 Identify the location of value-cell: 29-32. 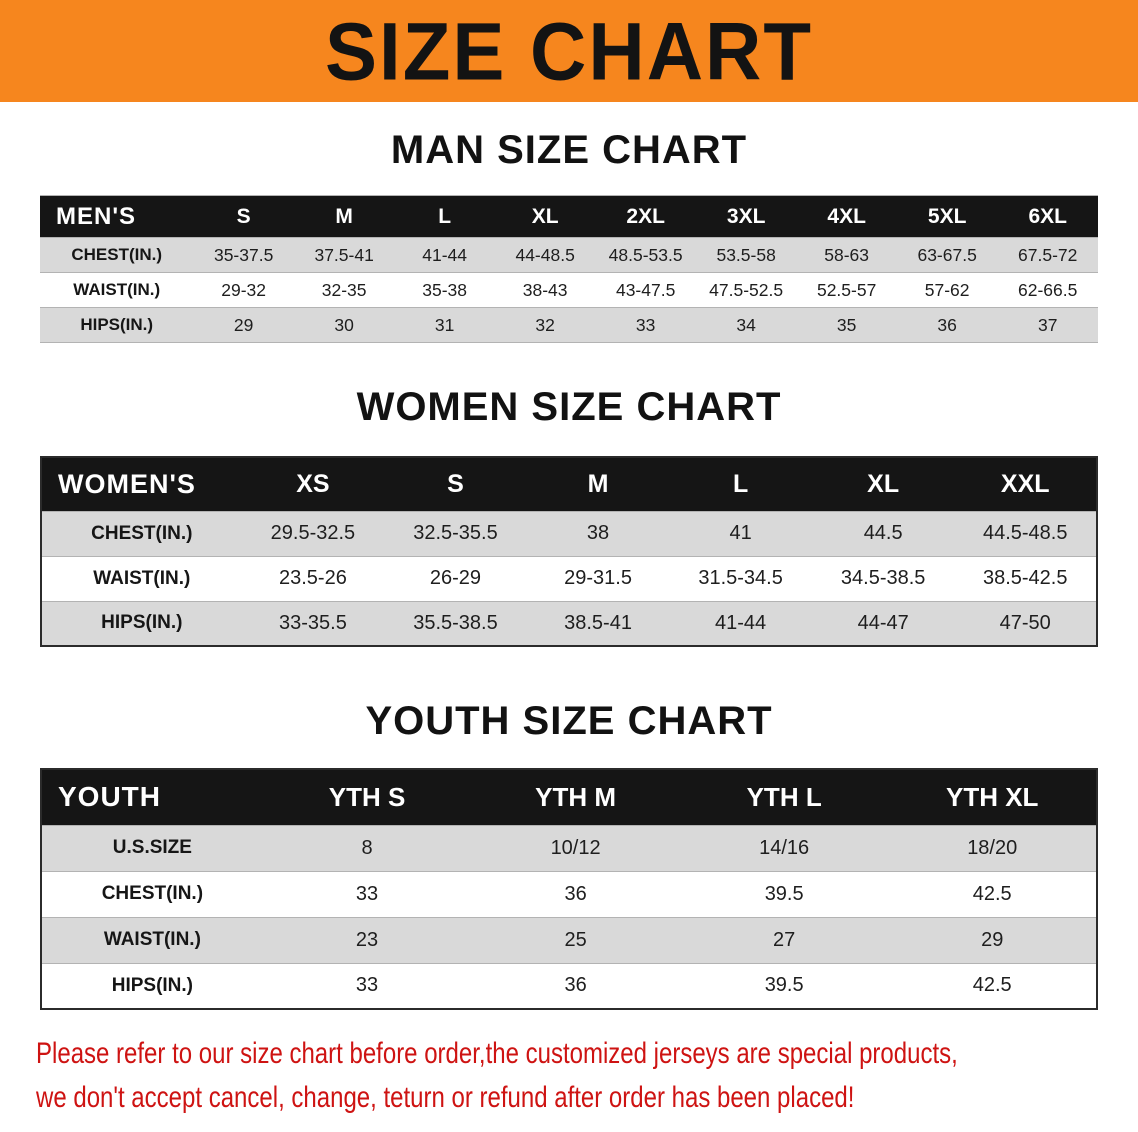
(243, 290).